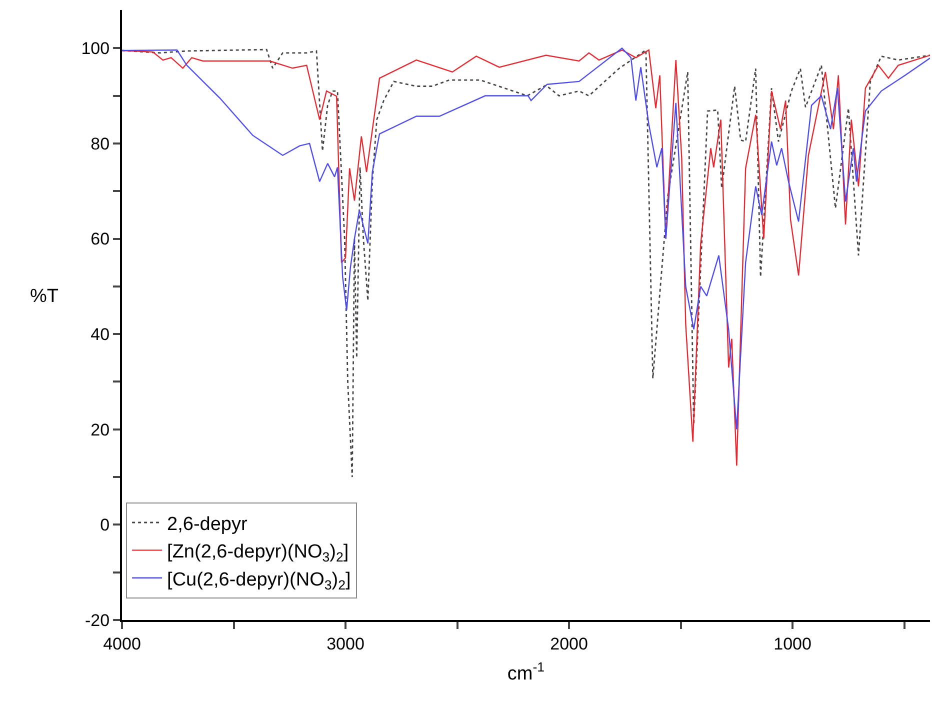  I want to click on y-tick-label: 20, so click(100, 430).